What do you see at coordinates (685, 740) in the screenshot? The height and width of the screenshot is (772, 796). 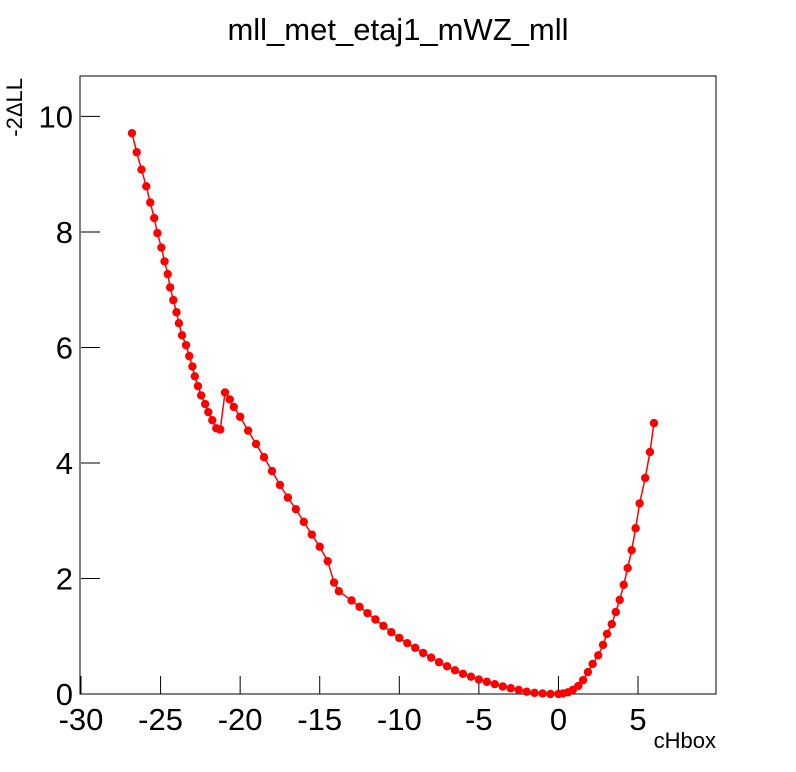 I see `x-axis-label: cHbox` at bounding box center [685, 740].